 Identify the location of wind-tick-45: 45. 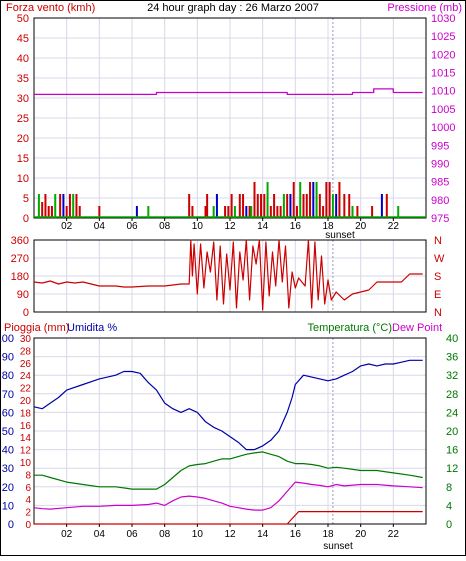
(23, 39).